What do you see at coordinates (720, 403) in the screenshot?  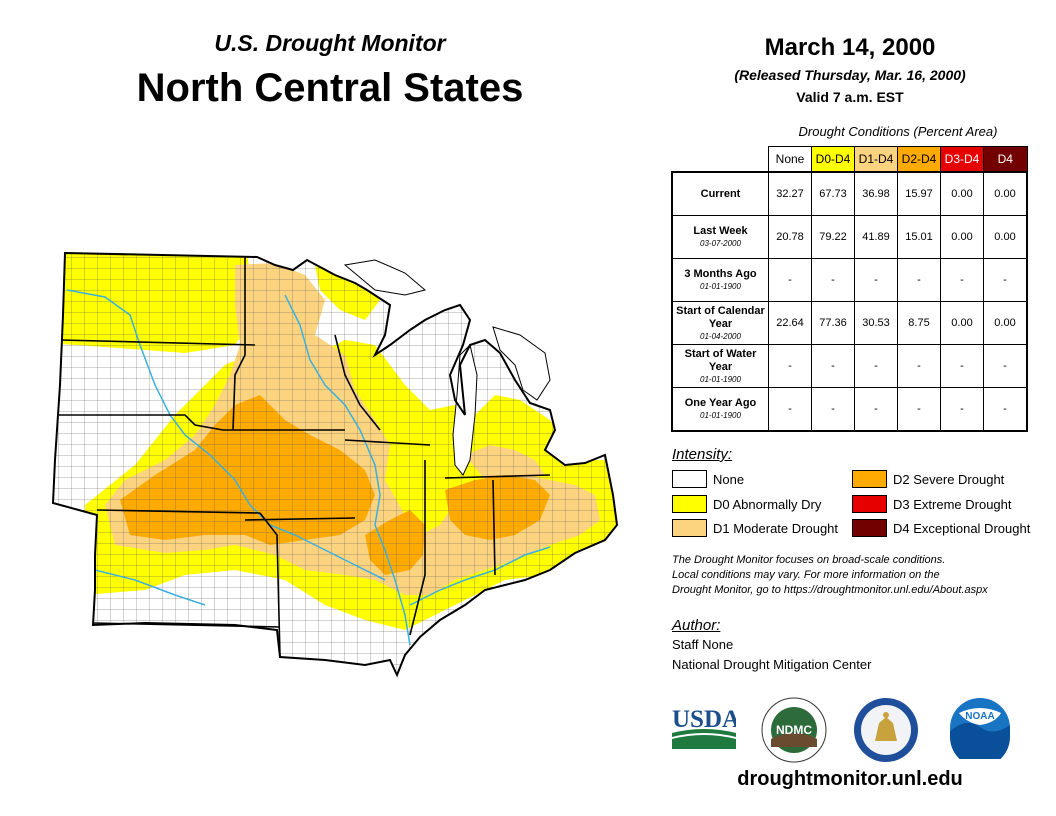 I see `row-label-text: One Year Ago` at bounding box center [720, 403].